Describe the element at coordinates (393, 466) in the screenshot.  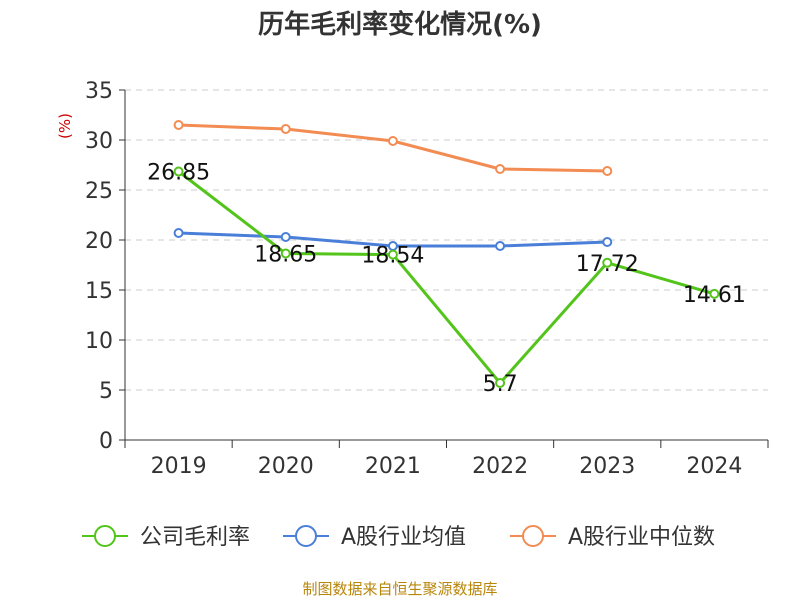
I see `x-tick-label: 2021` at that location.